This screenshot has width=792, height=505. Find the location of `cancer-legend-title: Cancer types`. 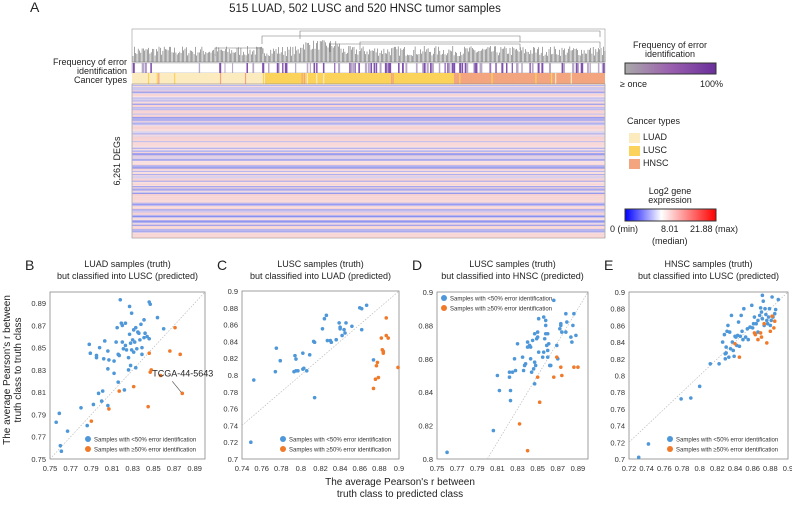

cancer-legend-title: Cancer types is located at coordinates (654, 121).